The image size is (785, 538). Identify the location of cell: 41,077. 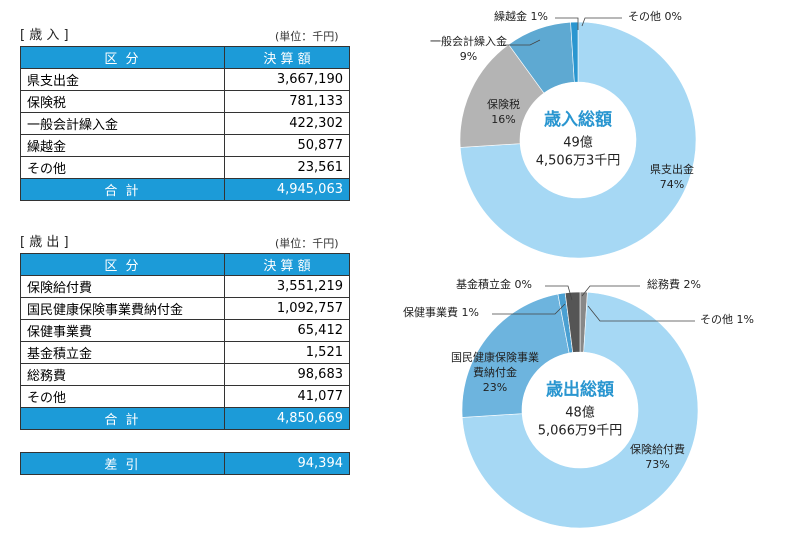
(287, 396).